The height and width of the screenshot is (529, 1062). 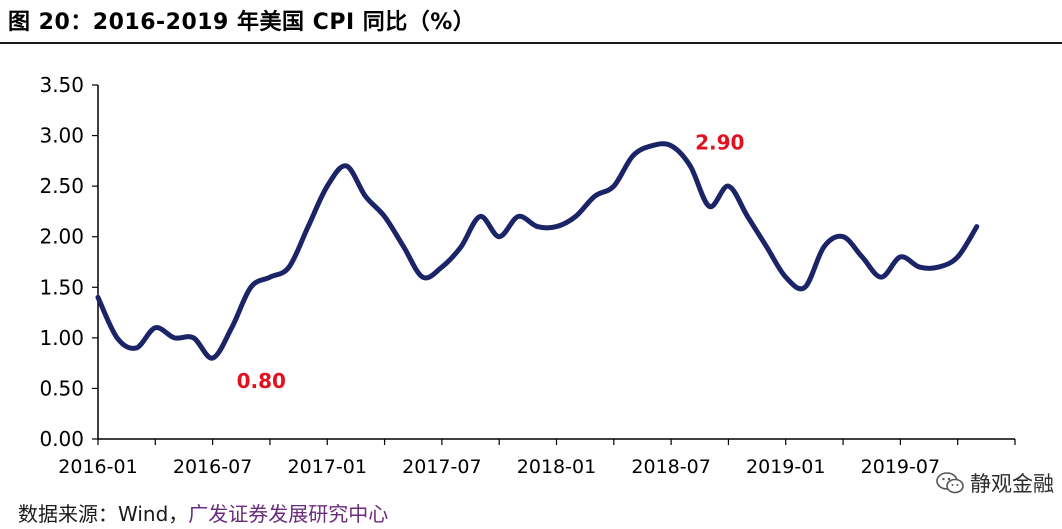 I want to click on x-tick-label: 2018-01, so click(x=556, y=467).